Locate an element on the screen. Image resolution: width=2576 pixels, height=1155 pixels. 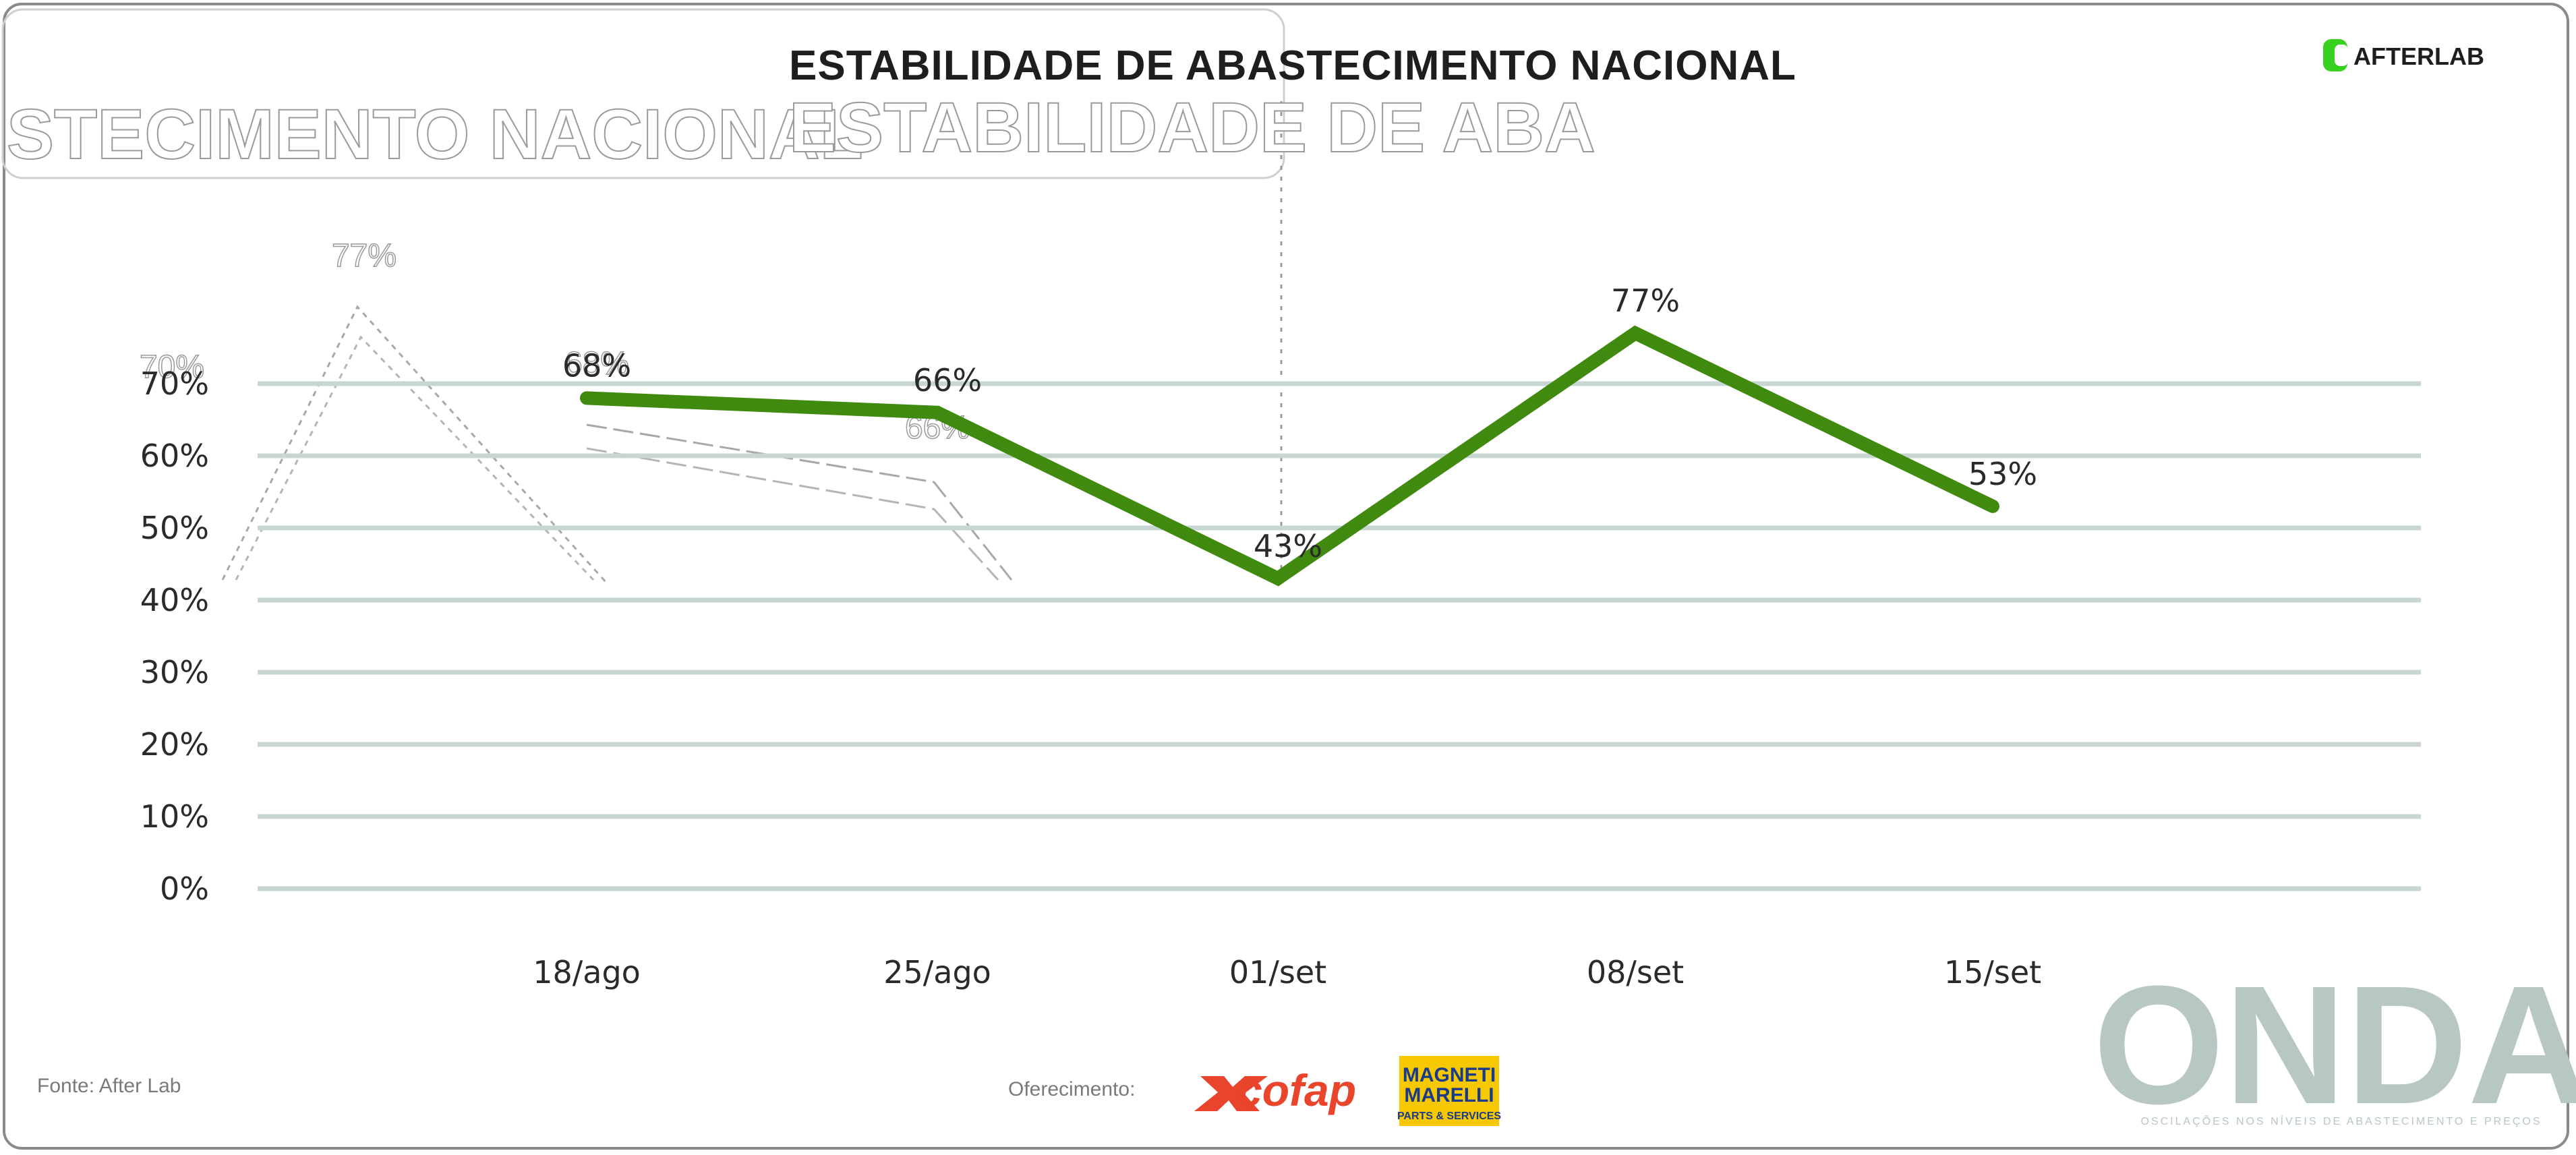
ghost-title-mid: ESTABILIDADE DE ABA is located at coordinates (1192, 127).